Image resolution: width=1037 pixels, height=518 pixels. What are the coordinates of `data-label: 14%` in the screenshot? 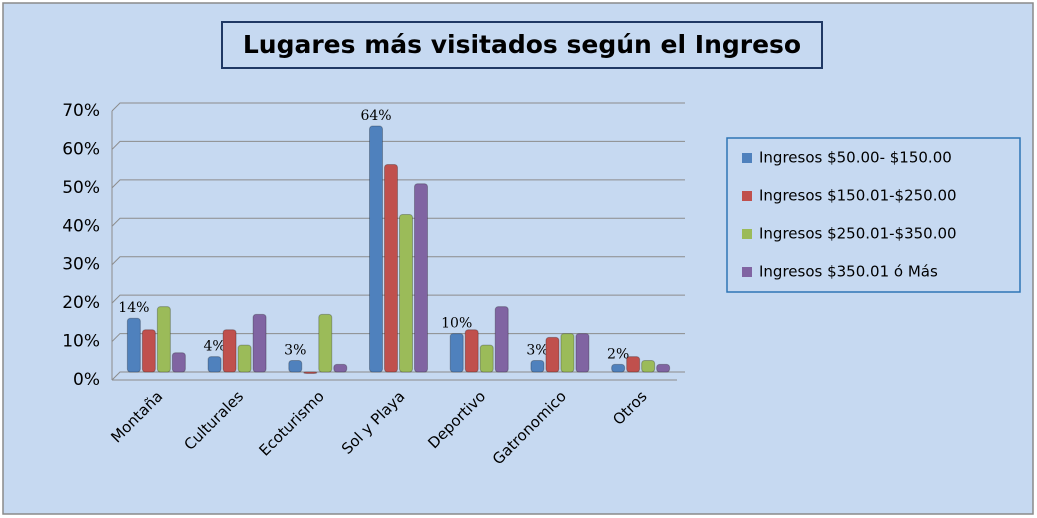 It's located at (133, 308).